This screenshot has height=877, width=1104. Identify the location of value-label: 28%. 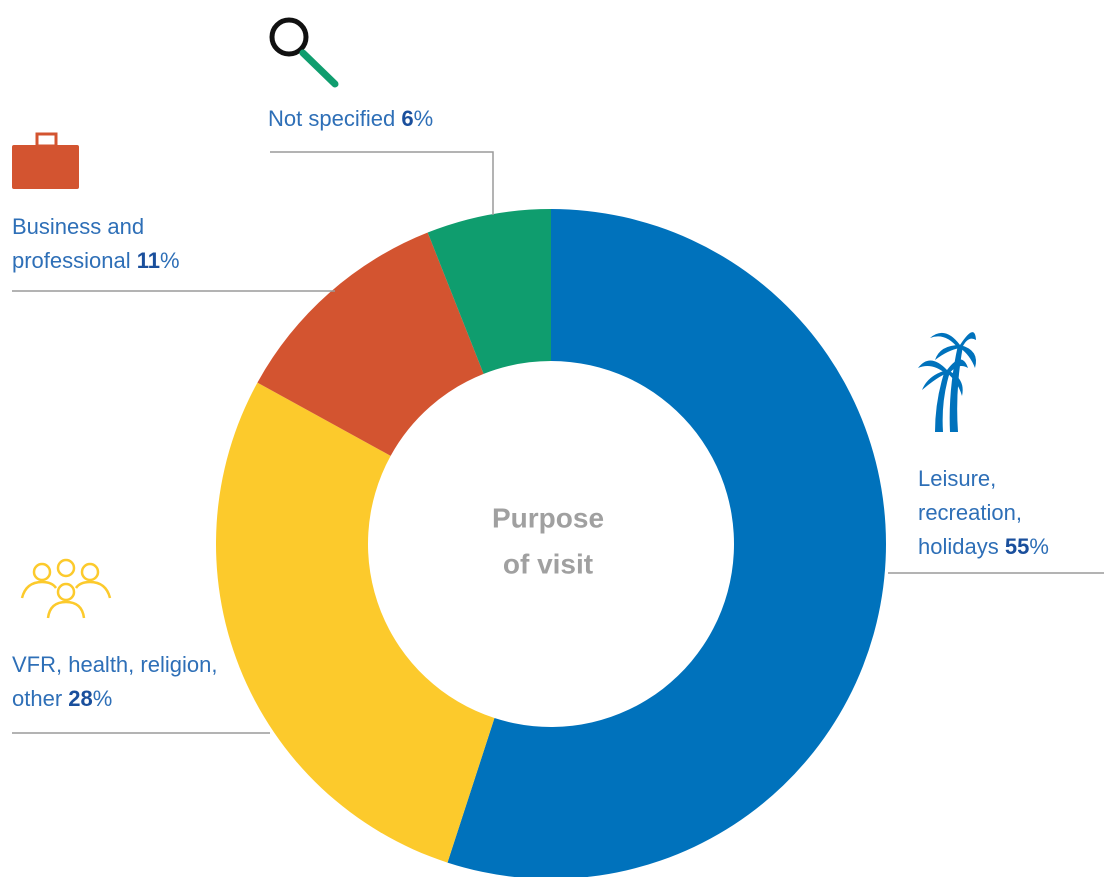
(90, 698).